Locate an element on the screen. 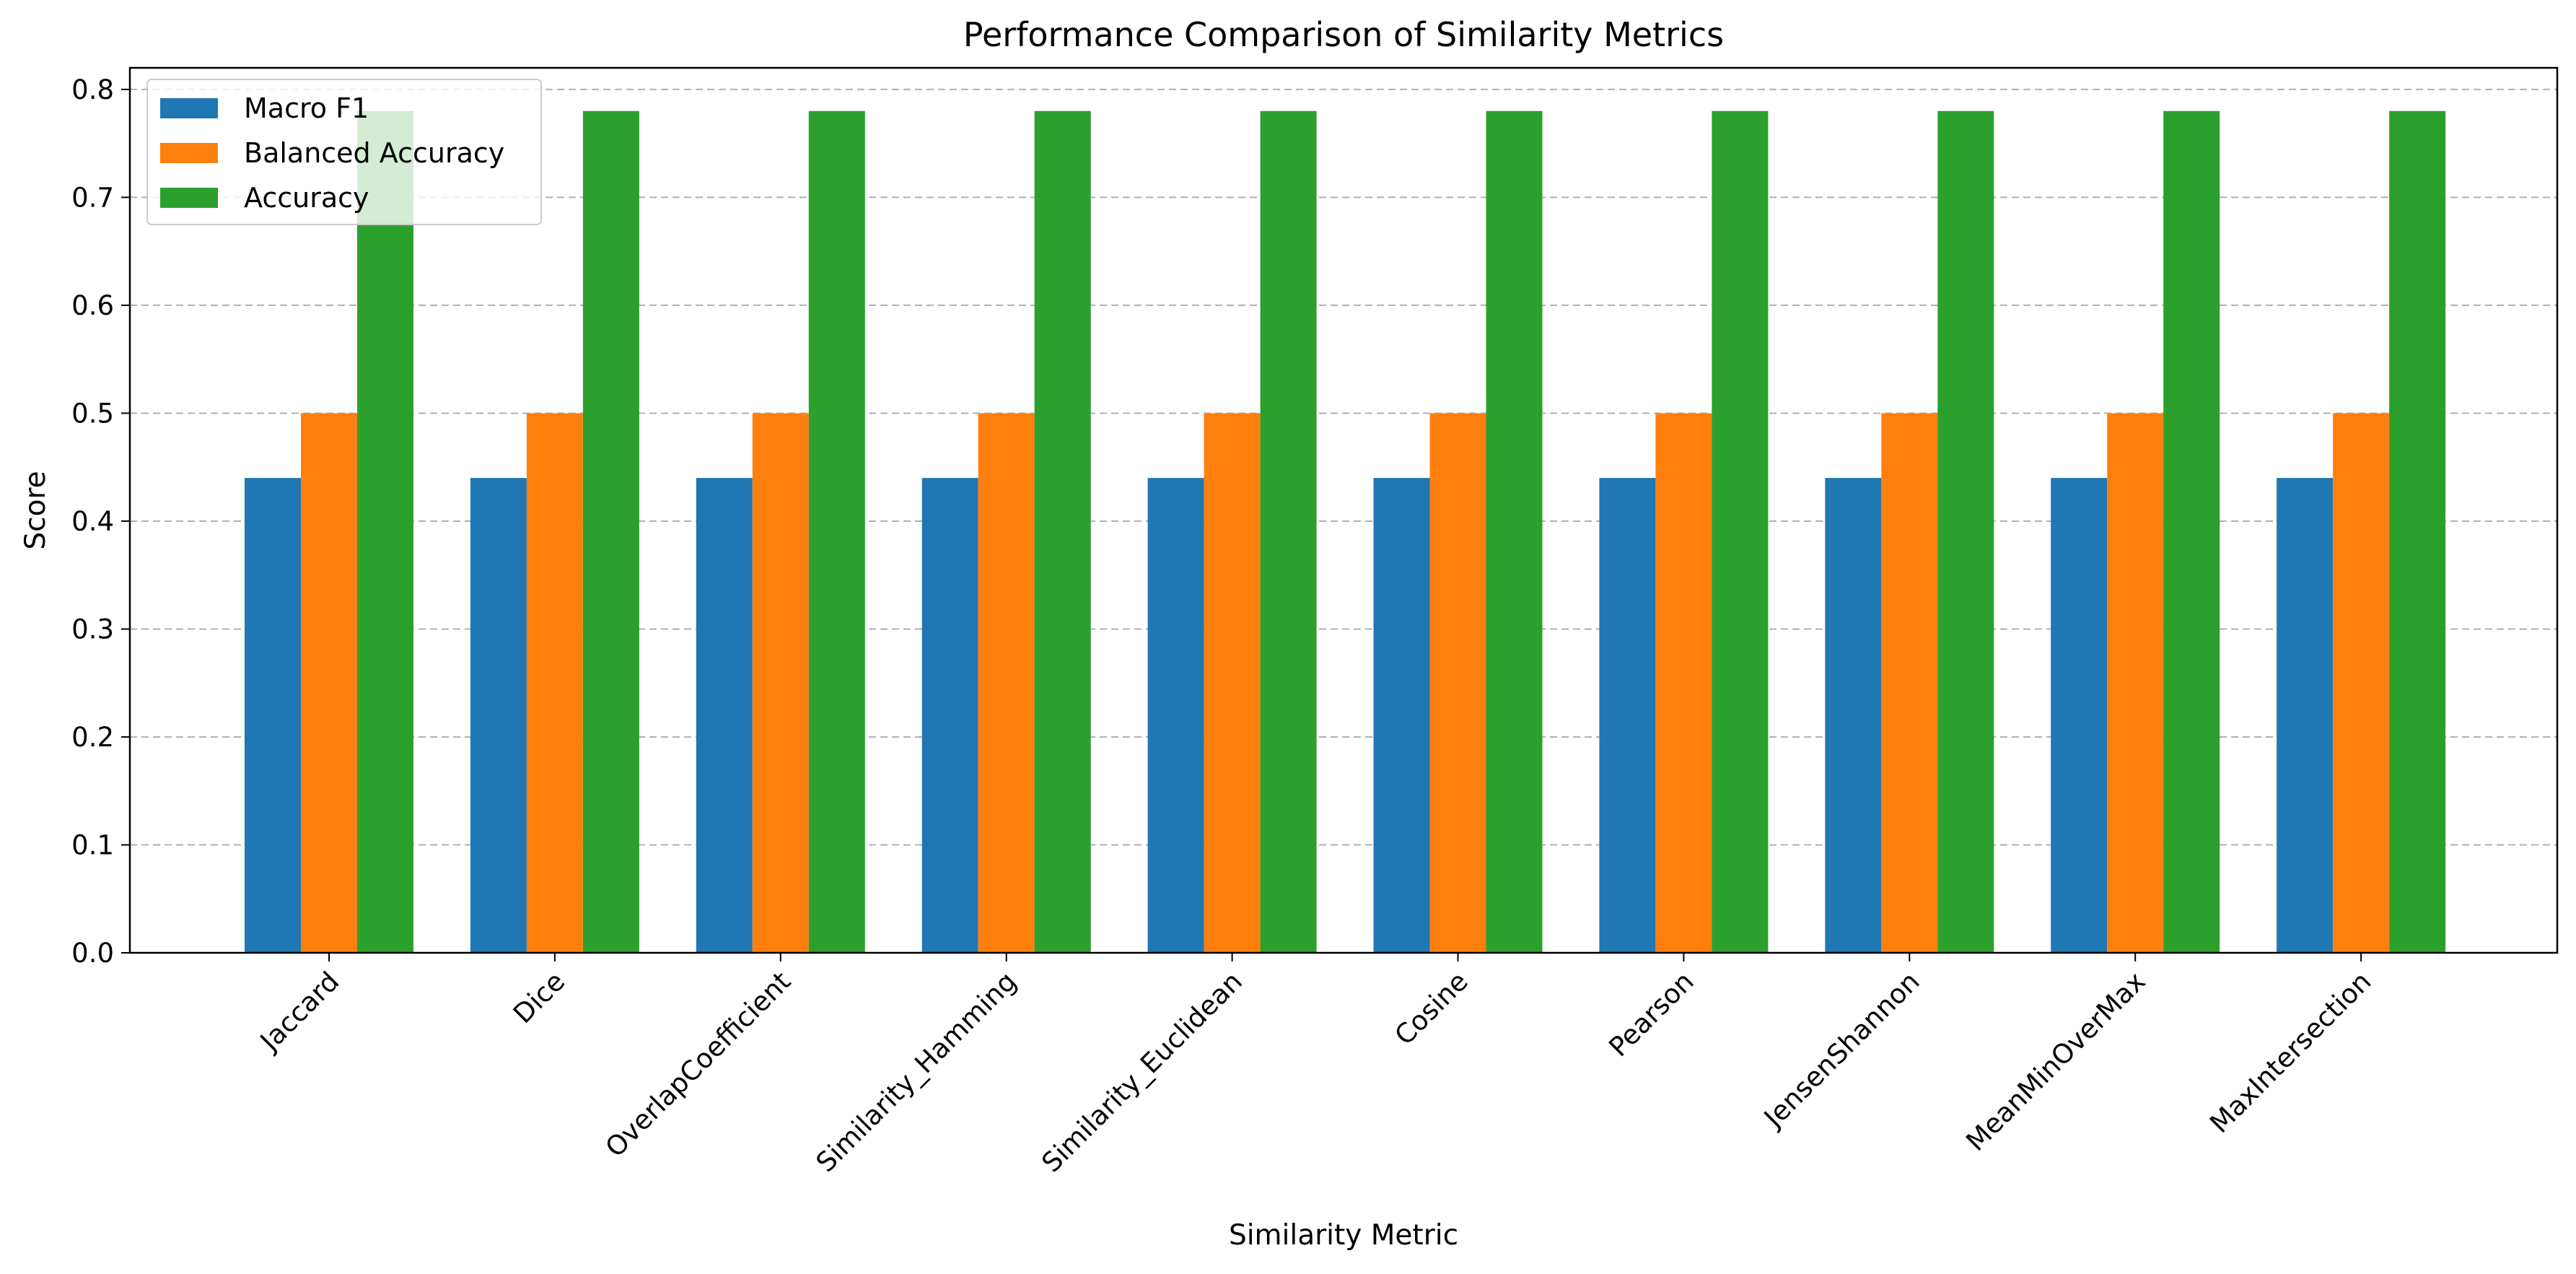 This screenshot has width=2576, height=1274. x-axis-label: Similarity Metric is located at coordinates (1343, 1236).